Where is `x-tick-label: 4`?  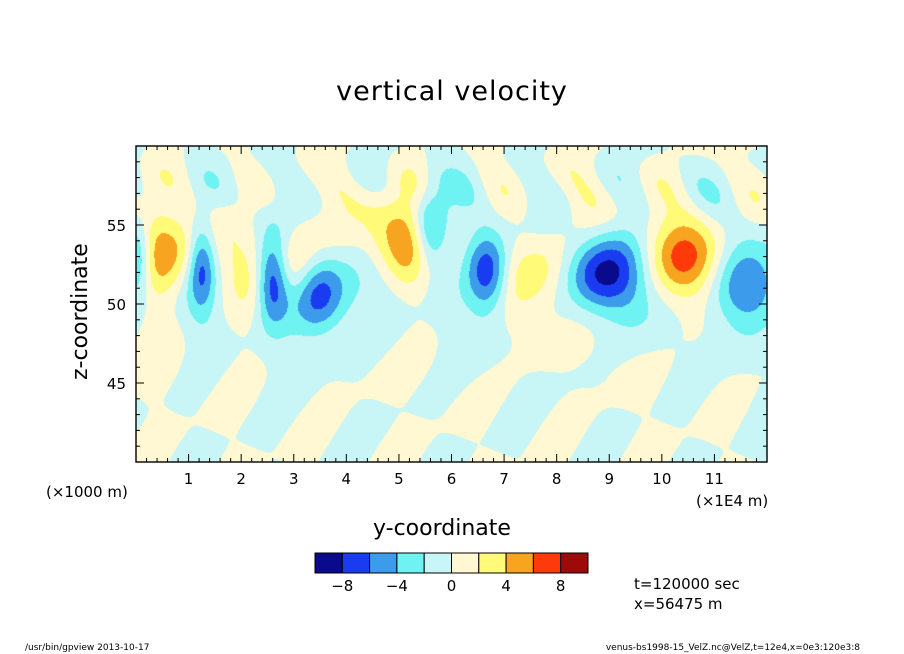
x-tick-label: 4 is located at coordinates (347, 479).